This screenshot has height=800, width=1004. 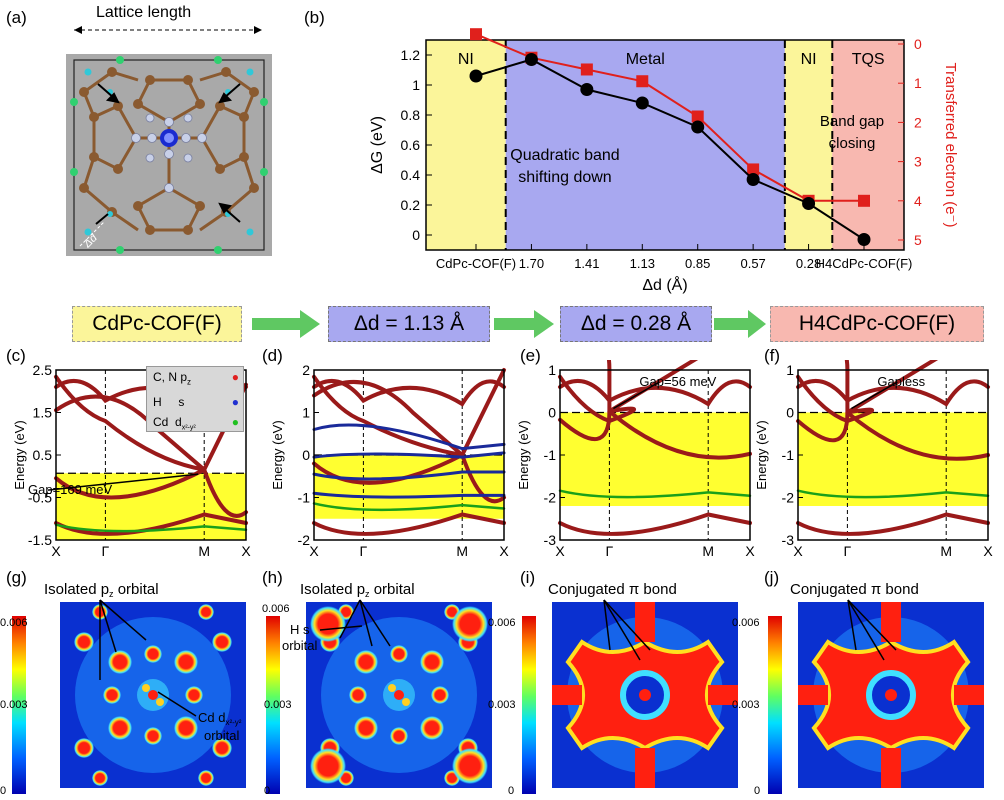 What do you see at coordinates (14, 705) in the screenshot?
I see `cbar-g-tick-mid: 0.003` at bounding box center [14, 705].